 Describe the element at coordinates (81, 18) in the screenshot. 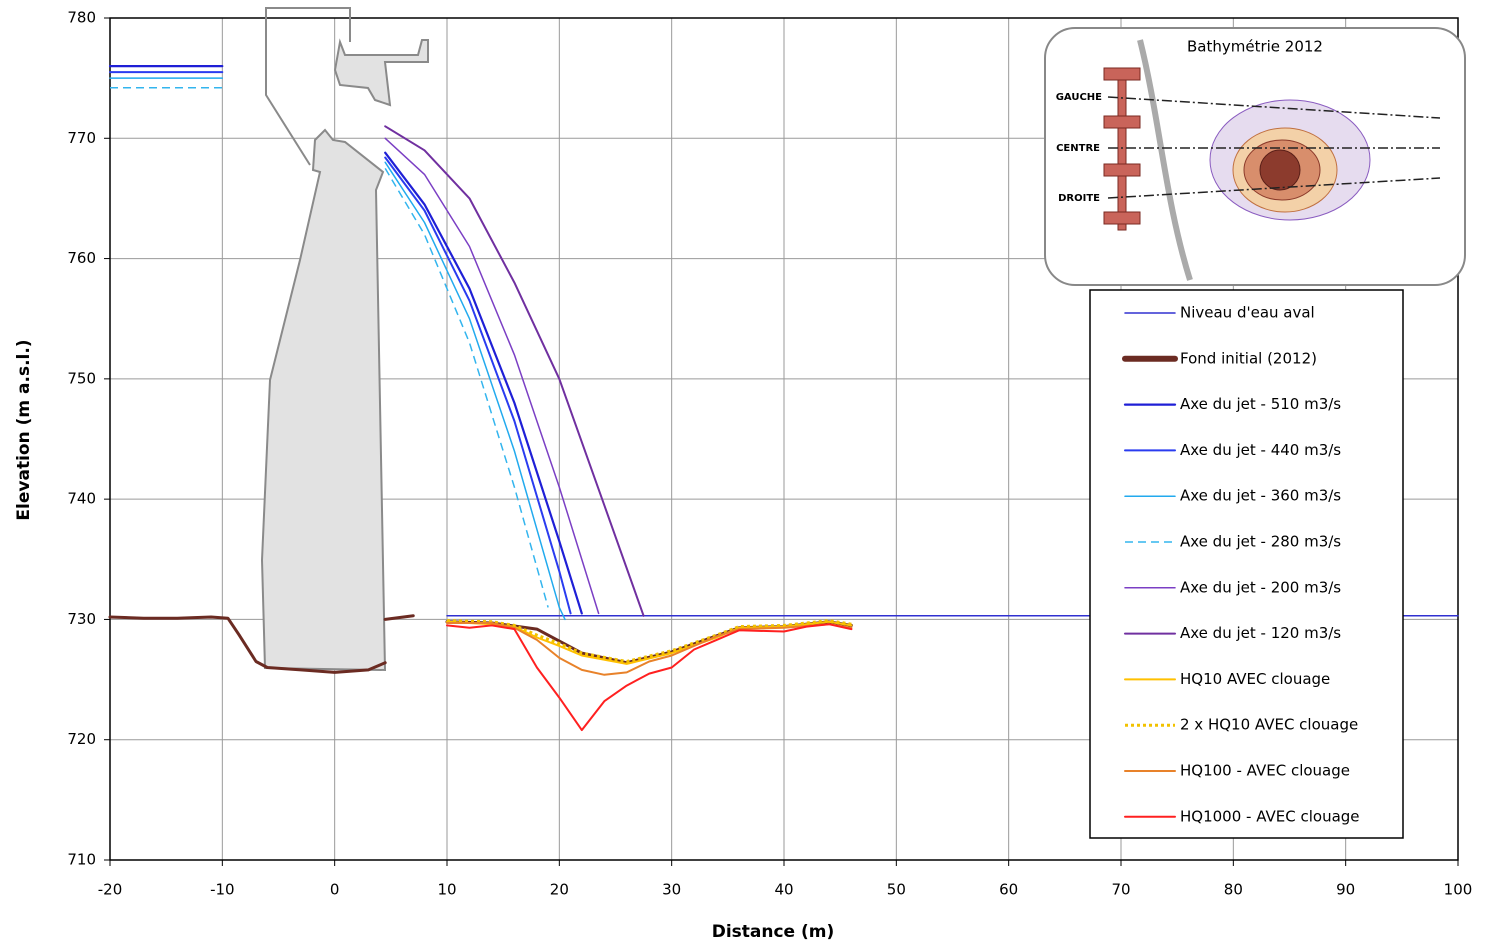

I see `y-tick-label: 780` at that location.